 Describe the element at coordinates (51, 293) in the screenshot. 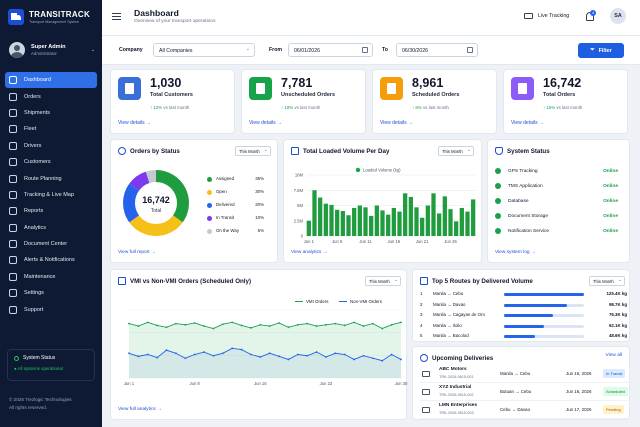

I see `sidebar-item-settings: Settings` at that location.